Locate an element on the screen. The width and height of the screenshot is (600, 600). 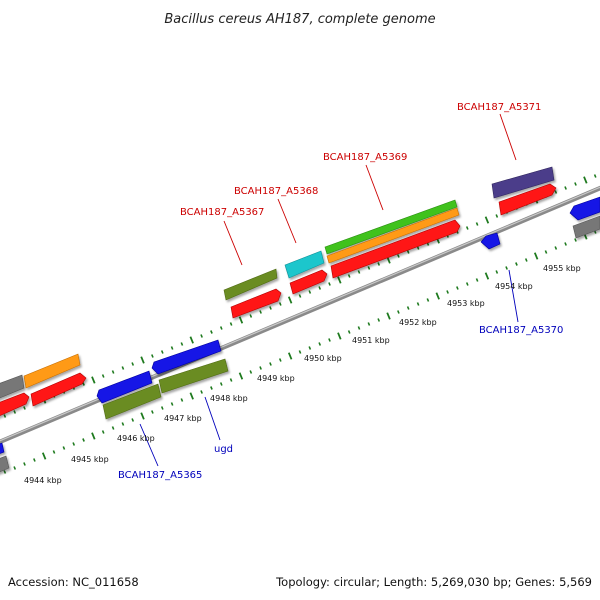
tick-label: 4951 kbp is located at coordinates (371, 340).